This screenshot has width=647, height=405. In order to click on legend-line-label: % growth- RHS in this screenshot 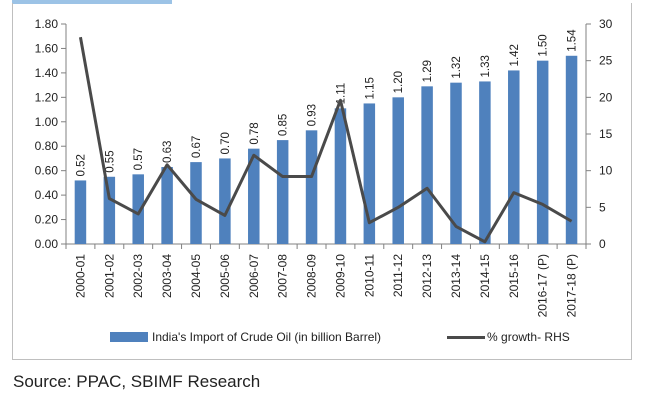, I will do `click(528, 337)`.